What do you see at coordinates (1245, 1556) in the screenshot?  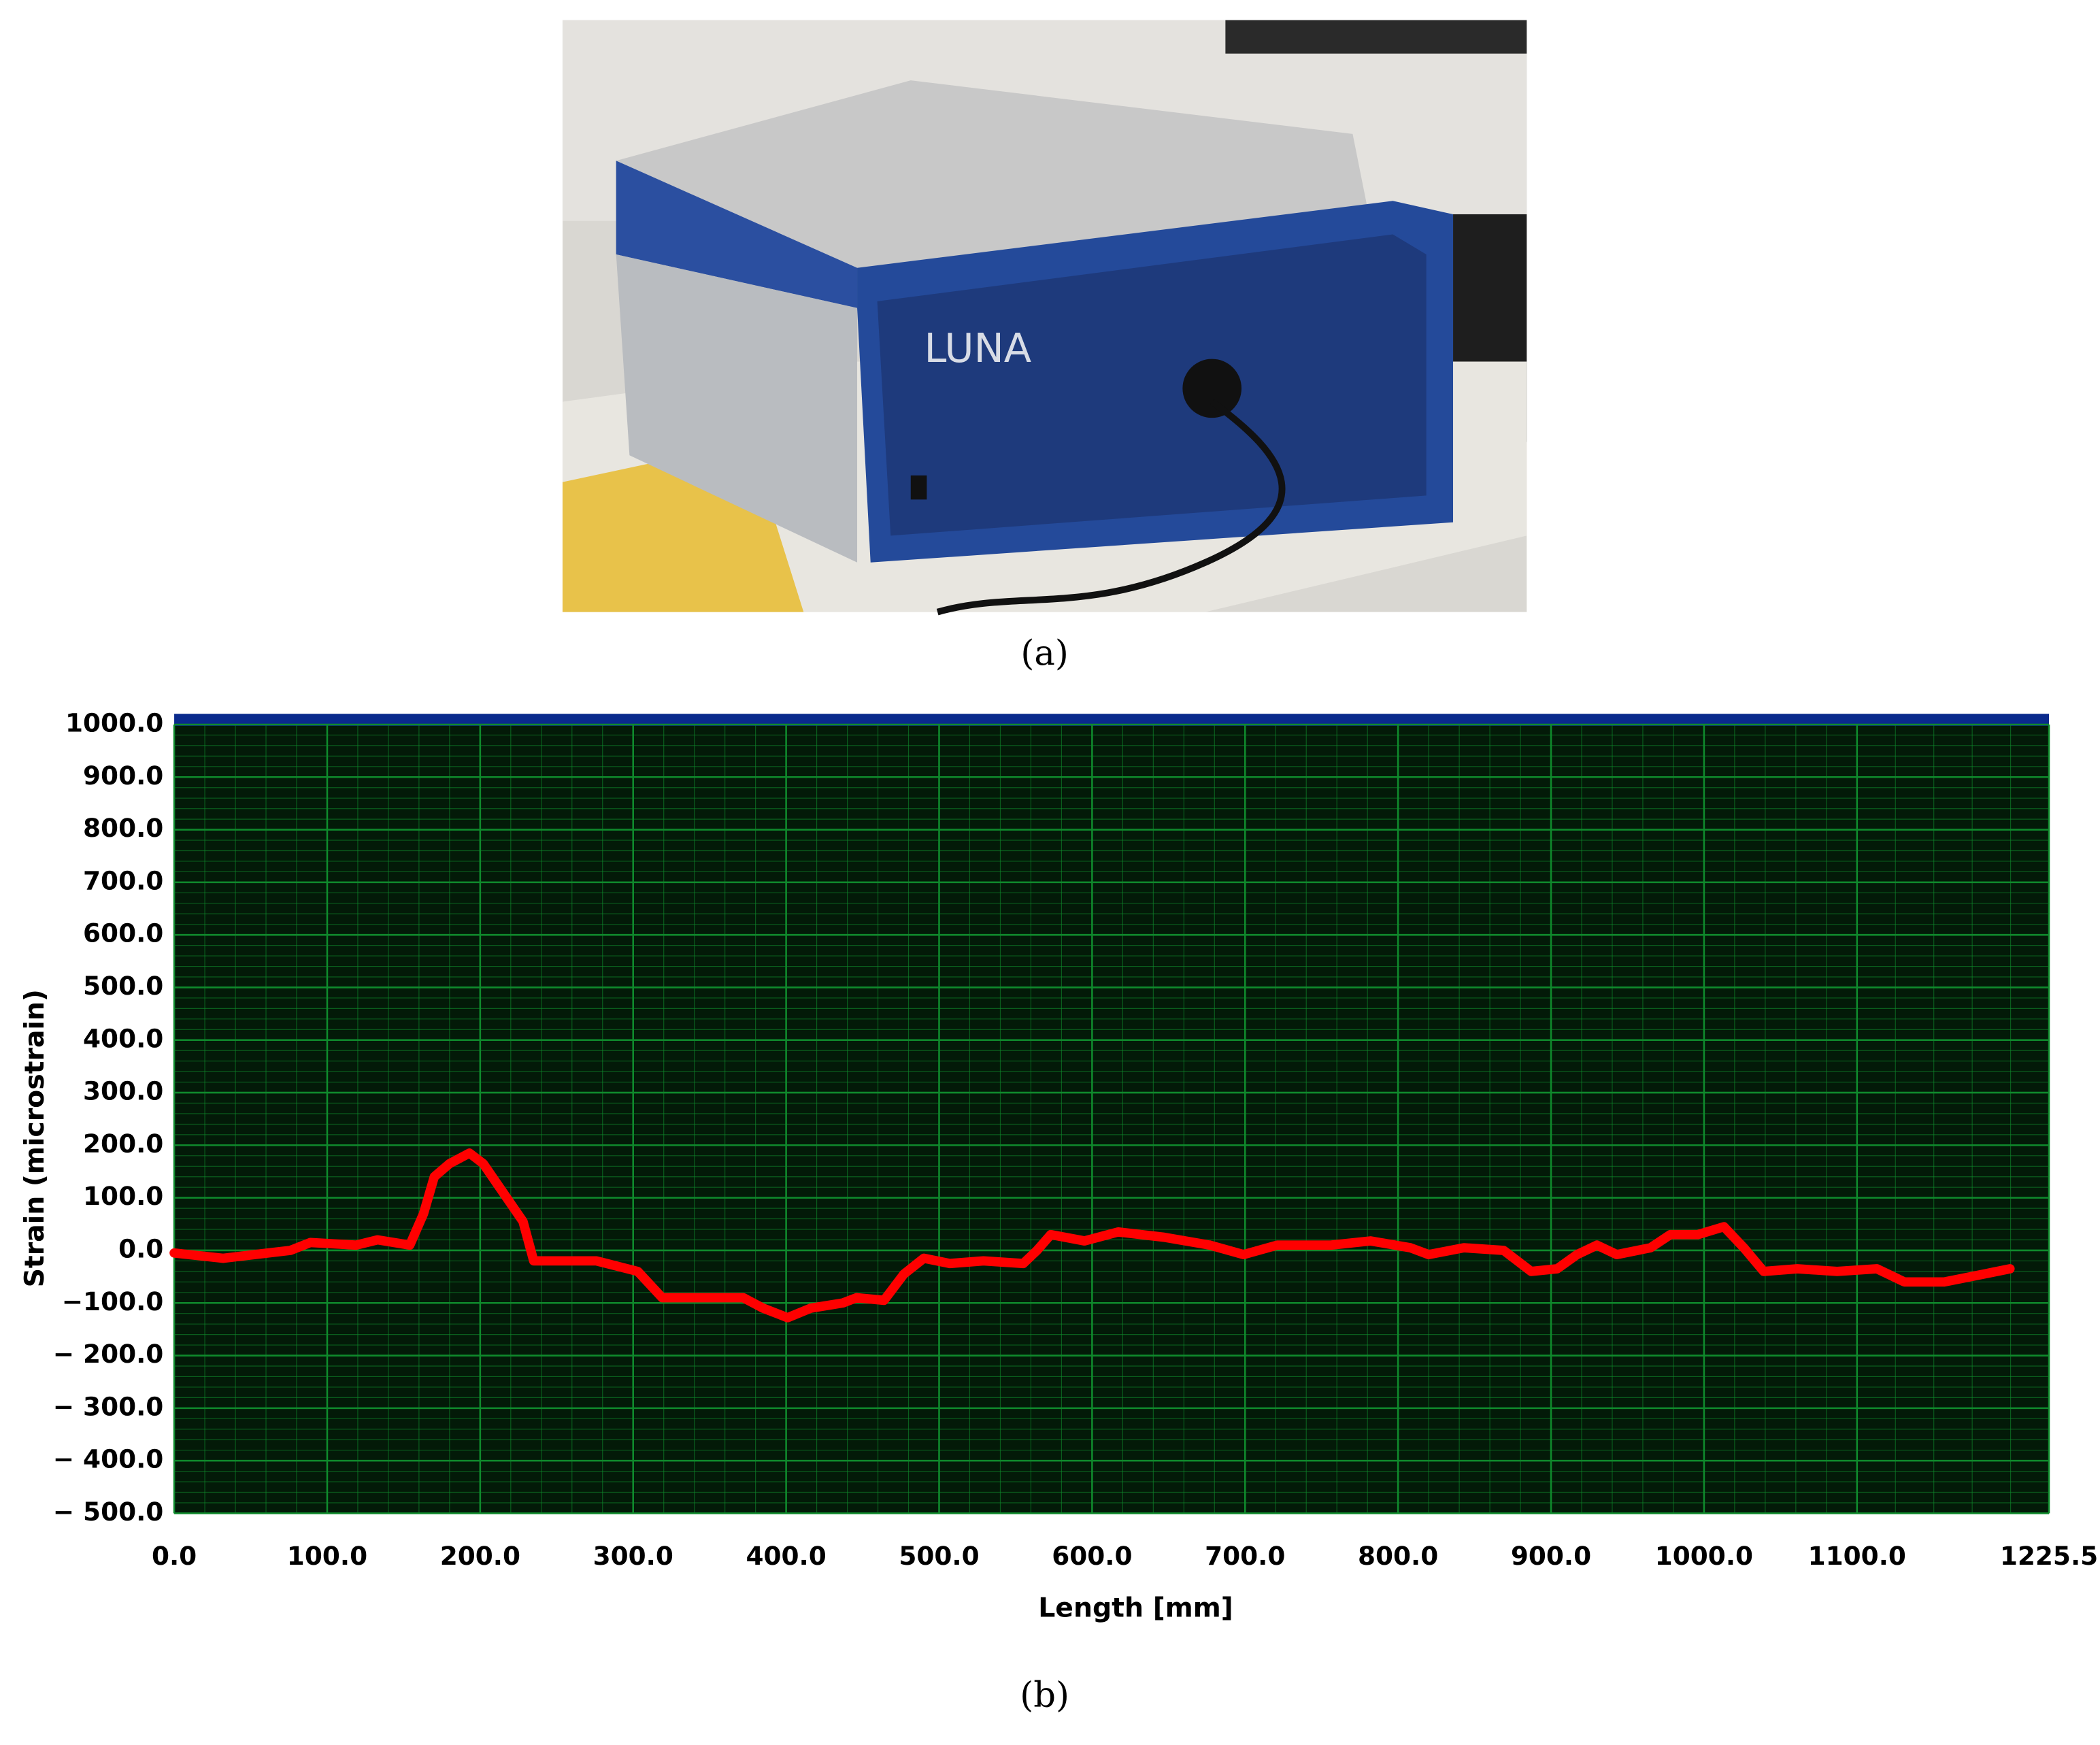 I see `x-tick-label: 700.0` at bounding box center [1245, 1556].